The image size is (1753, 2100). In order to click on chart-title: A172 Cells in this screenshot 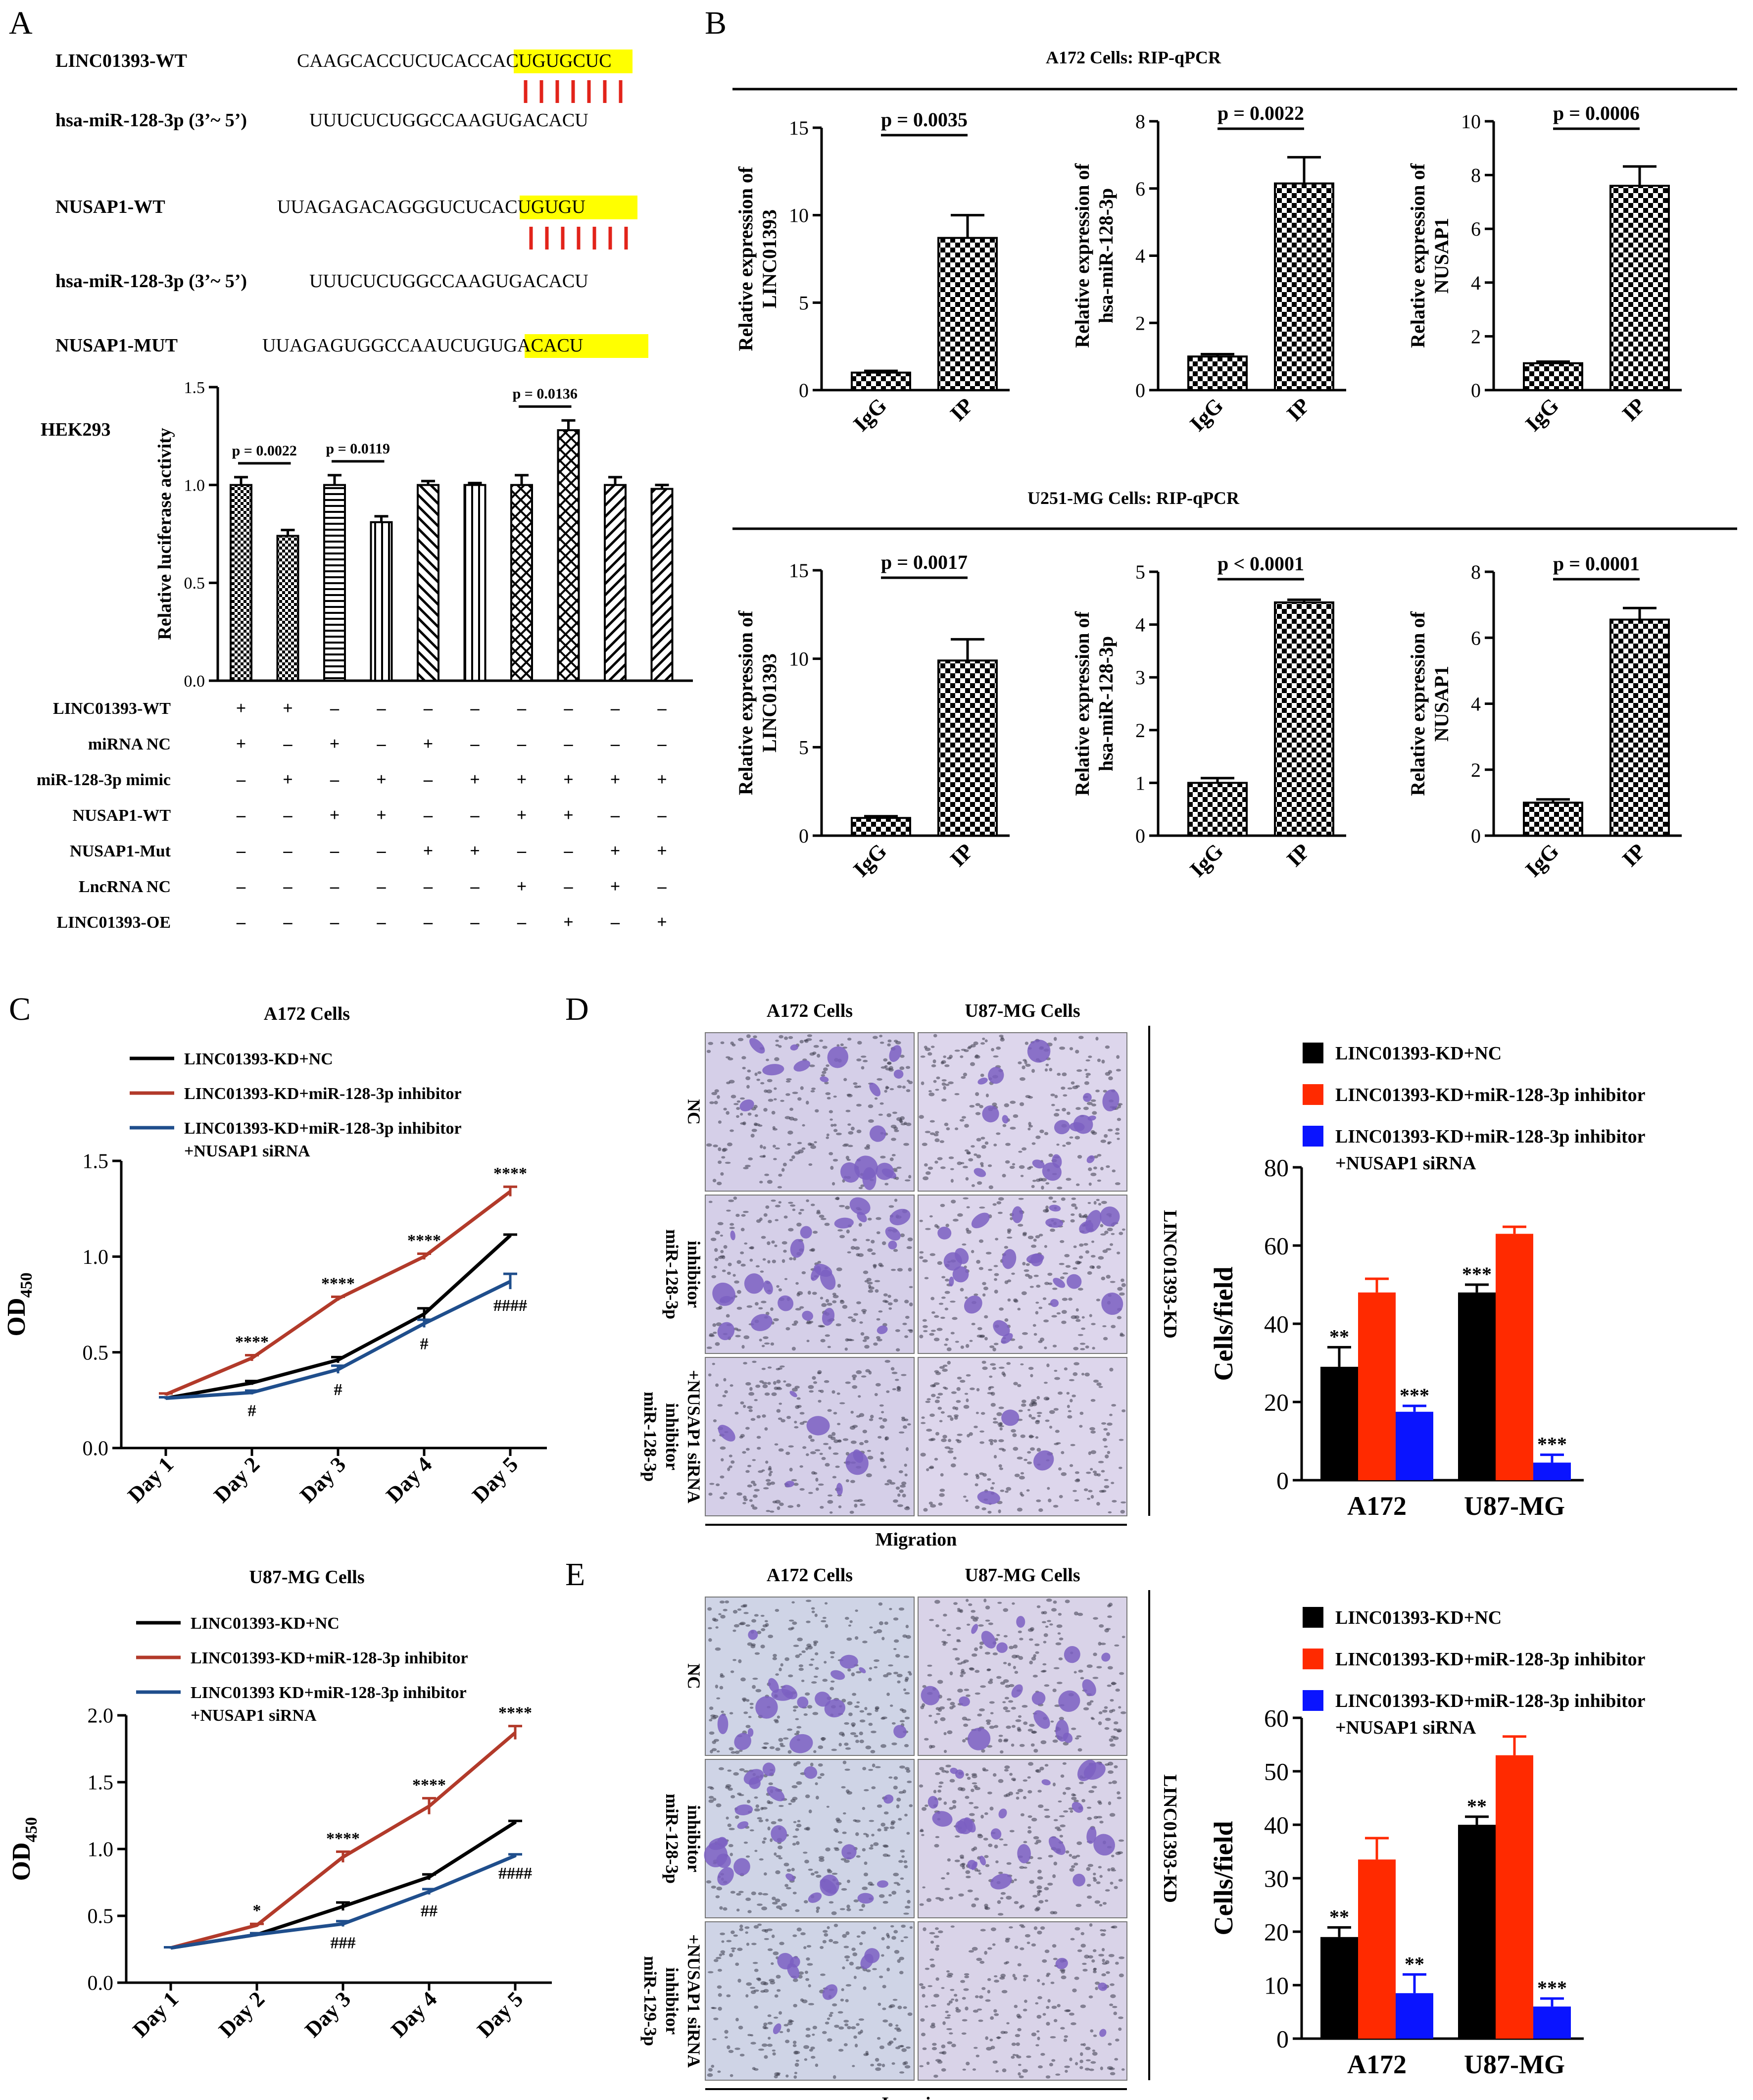, I will do `click(307, 1013)`.